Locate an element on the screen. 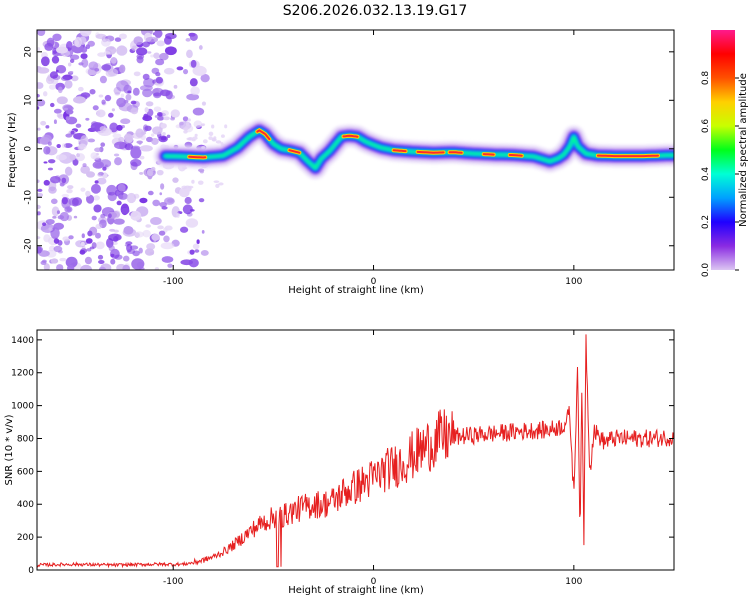 The width and height of the screenshot is (750, 600). colorbar-ticks: 0.0 0.2 0.4 0.6 0.8 is located at coordinates (720, 174).